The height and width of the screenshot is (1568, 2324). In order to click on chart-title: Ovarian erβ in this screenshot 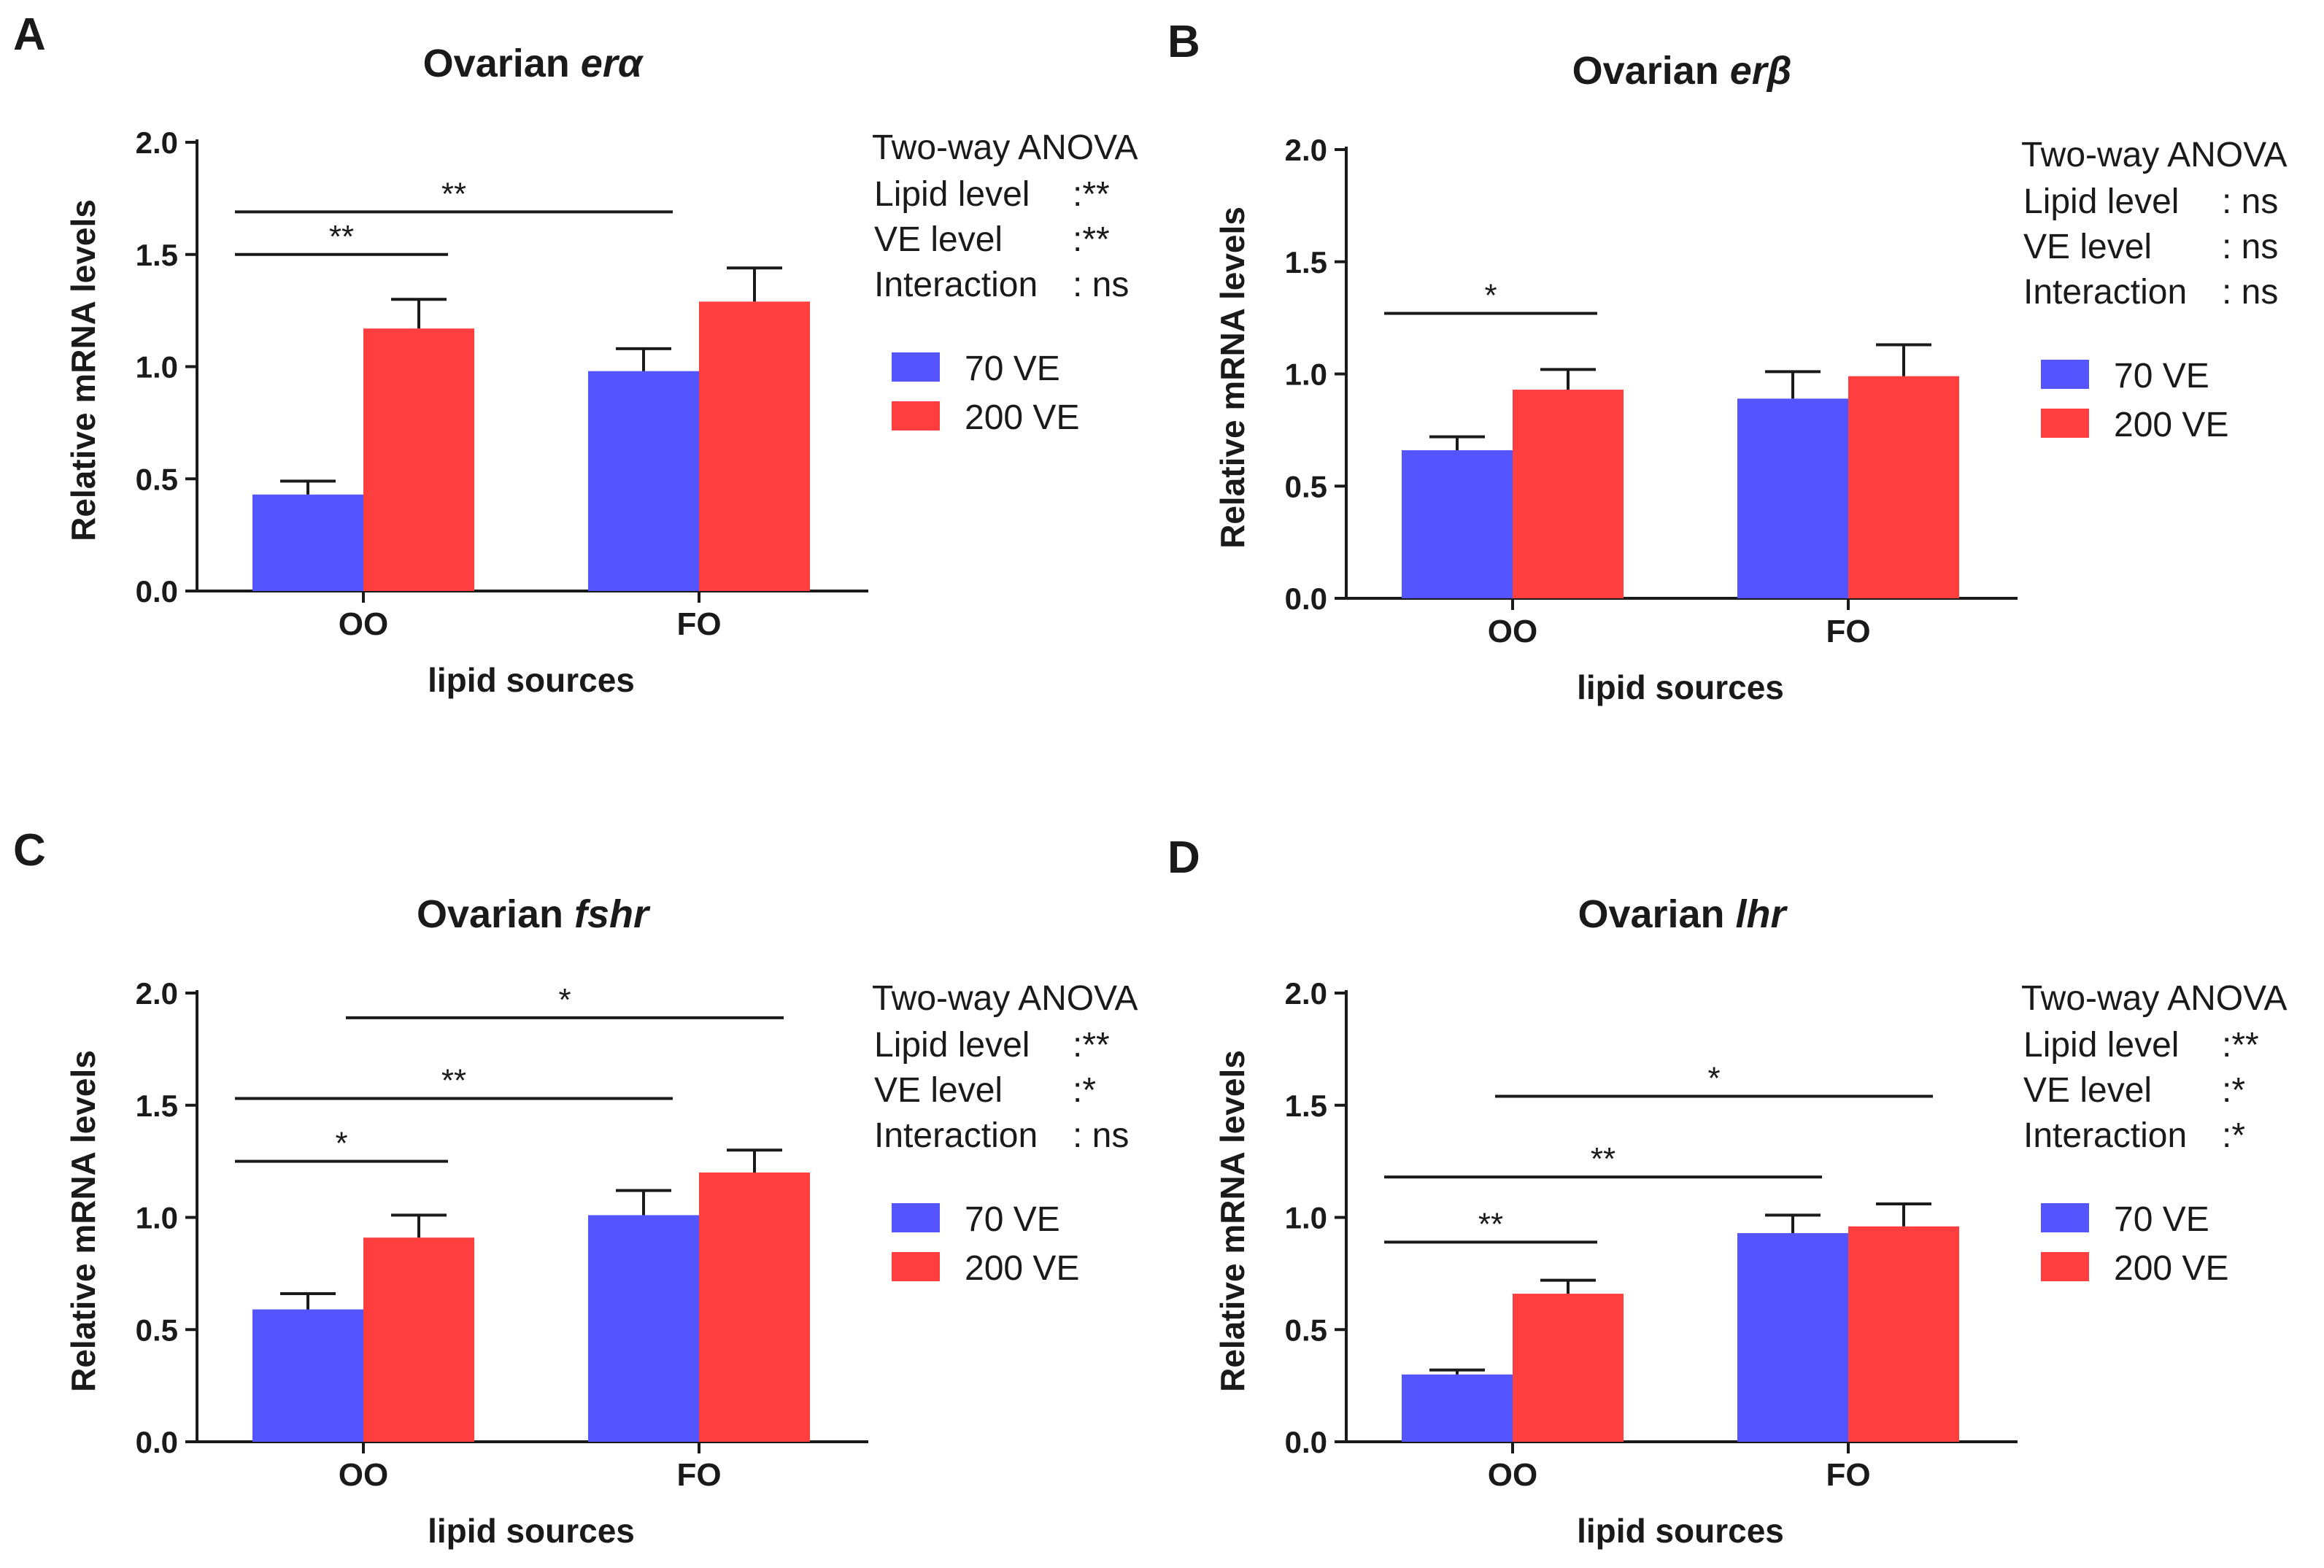, I will do `click(1682, 71)`.